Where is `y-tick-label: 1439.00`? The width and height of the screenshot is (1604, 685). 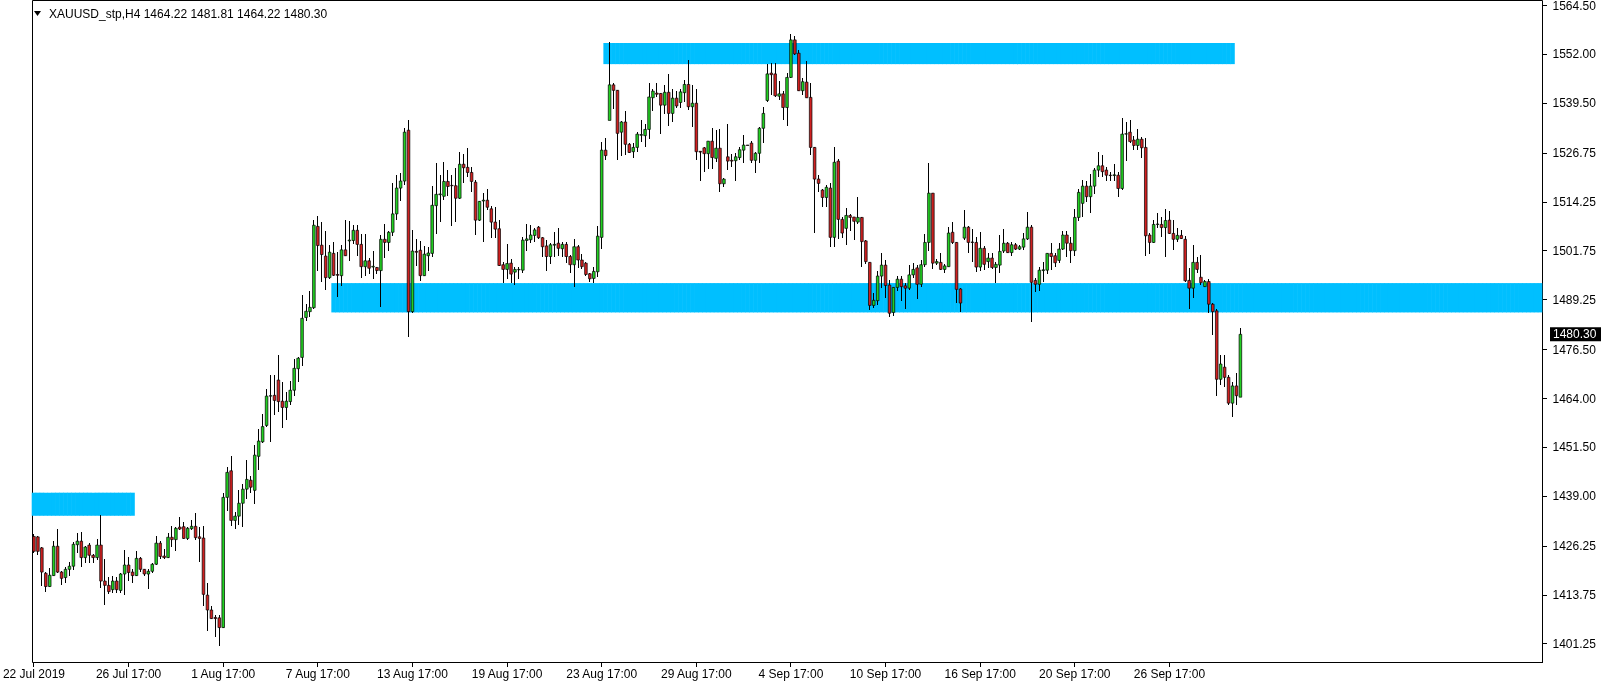 y-tick-label: 1439.00 is located at coordinates (1574, 496).